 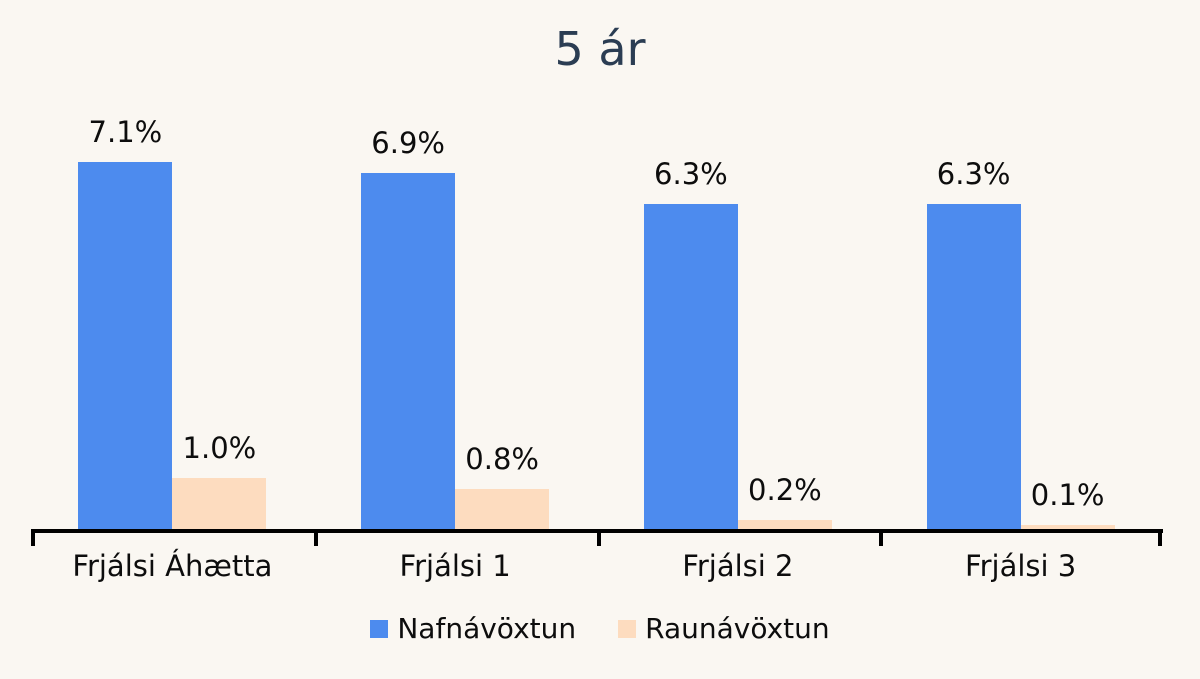 What do you see at coordinates (596, 537) in the screenshot?
I see `x-axis-ticks` at bounding box center [596, 537].